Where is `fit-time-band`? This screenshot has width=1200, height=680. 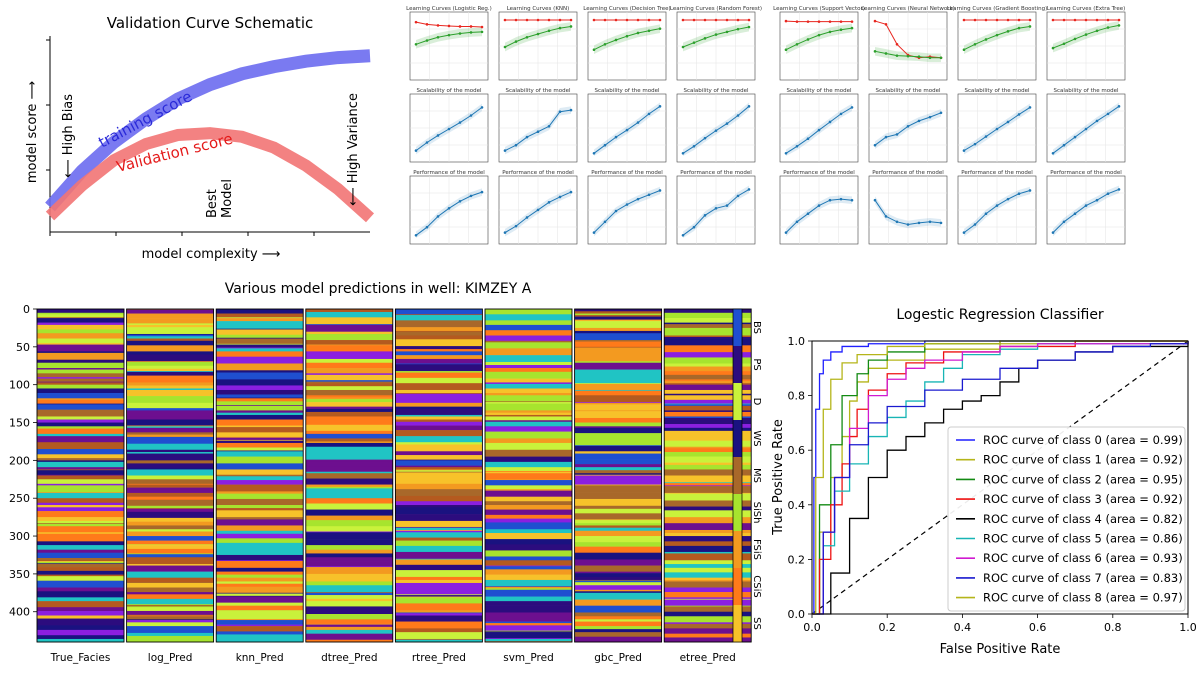 fit-time-band is located at coordinates (908, 212).